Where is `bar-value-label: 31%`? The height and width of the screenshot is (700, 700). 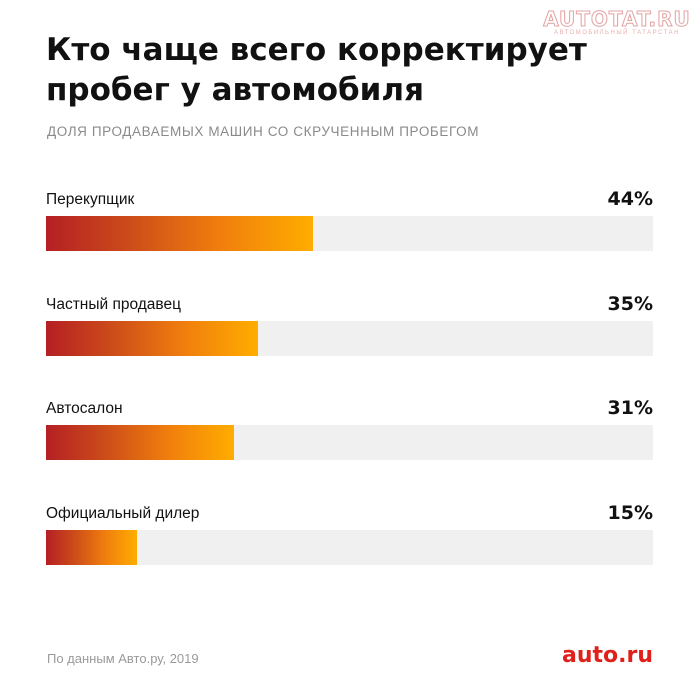 bar-value-label: 31% is located at coordinates (630, 408).